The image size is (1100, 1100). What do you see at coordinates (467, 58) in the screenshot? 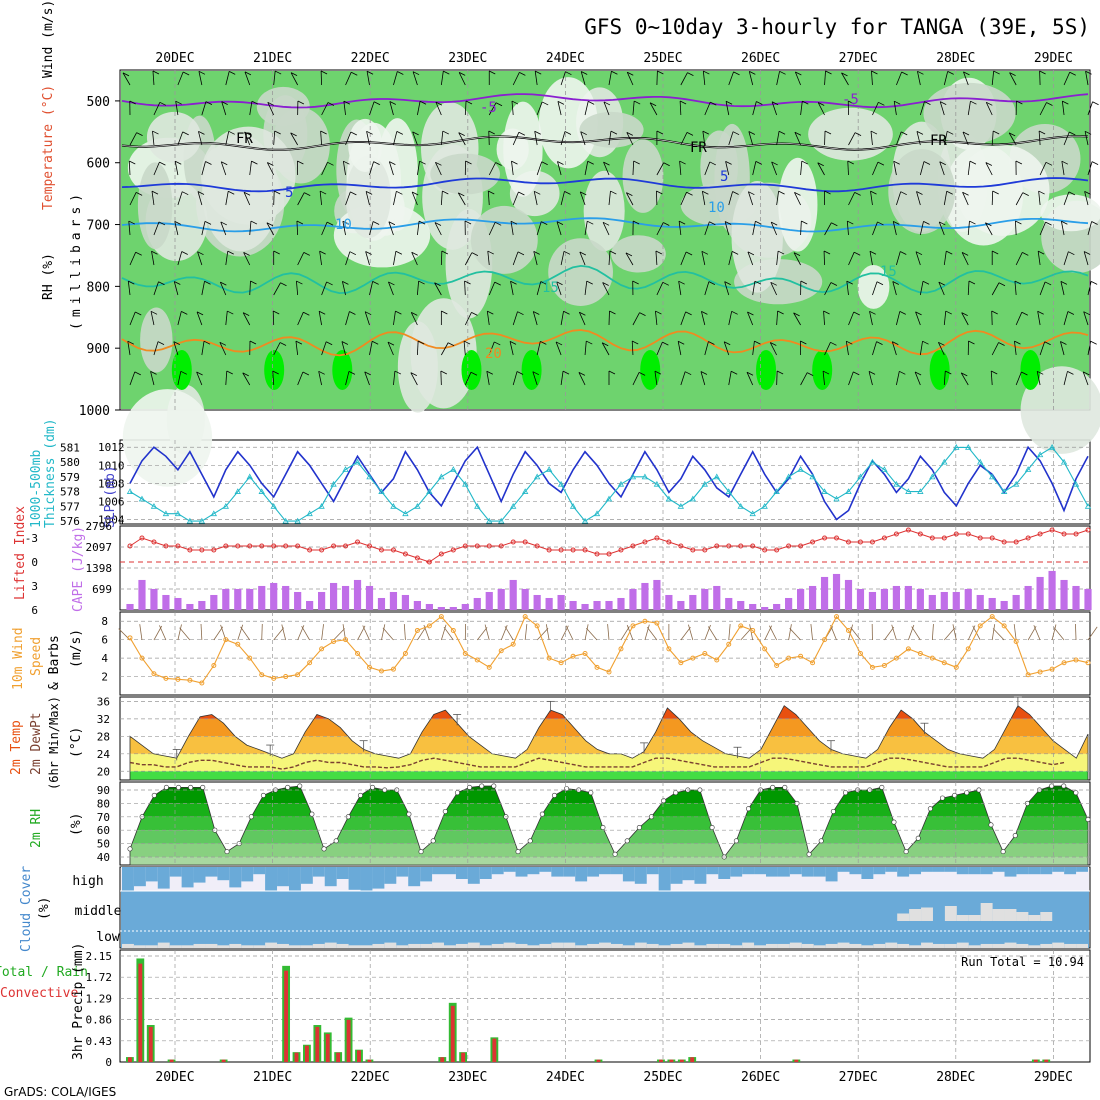
I see `date-label-top-23DEC: 23DEC` at bounding box center [467, 58].